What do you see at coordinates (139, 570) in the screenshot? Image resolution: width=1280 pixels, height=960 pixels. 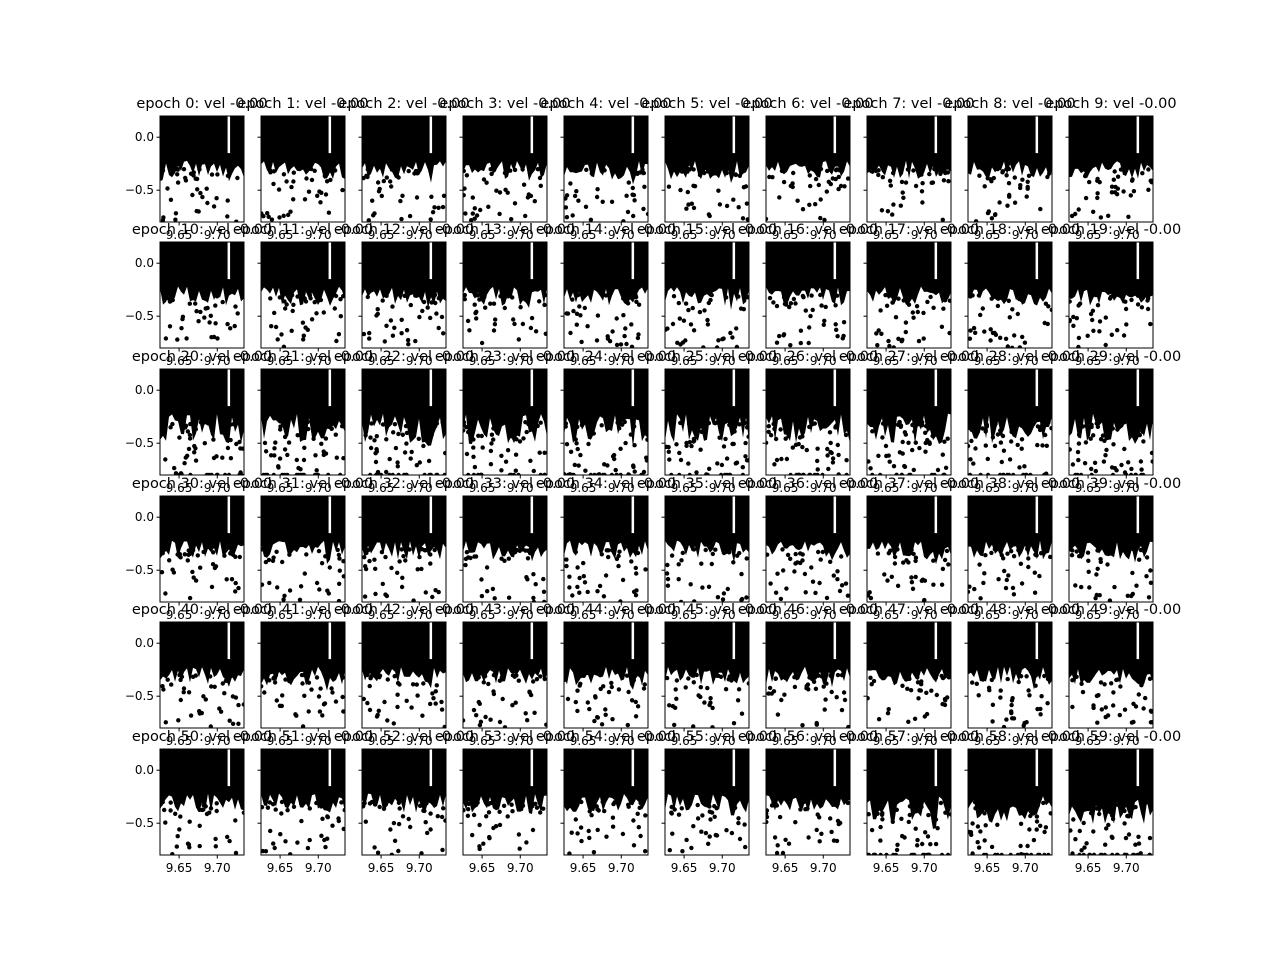 I see `y-tick-label: −0.5` at bounding box center [139, 570].